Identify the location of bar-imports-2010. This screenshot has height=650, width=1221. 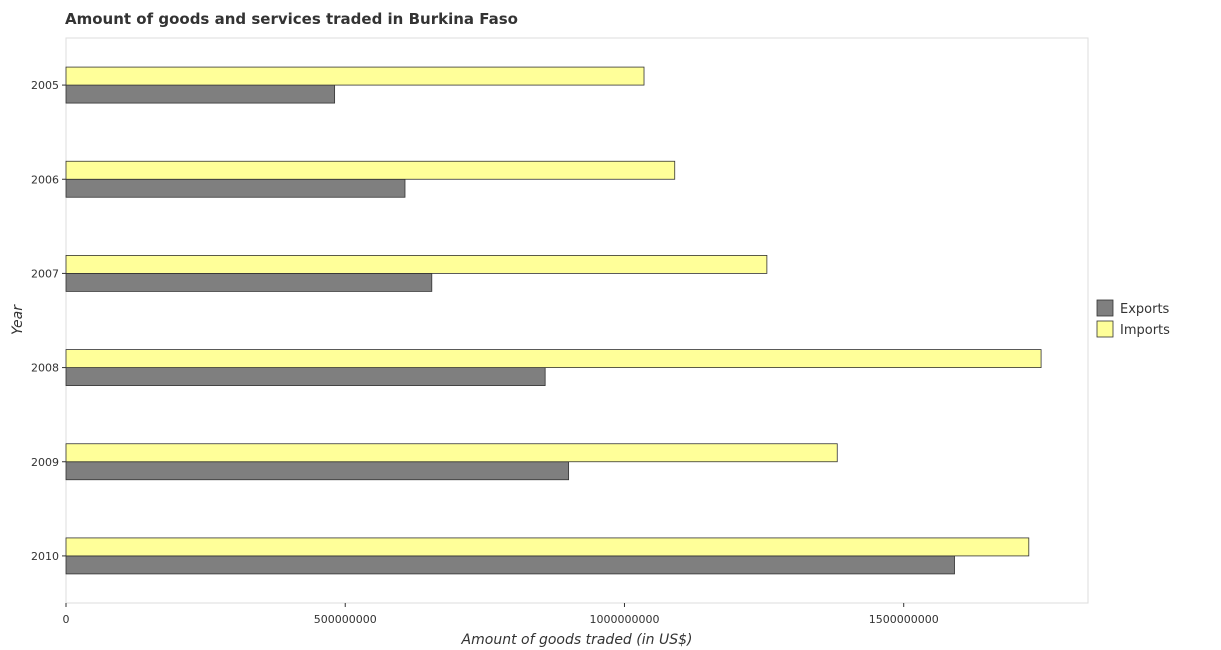
(547, 547).